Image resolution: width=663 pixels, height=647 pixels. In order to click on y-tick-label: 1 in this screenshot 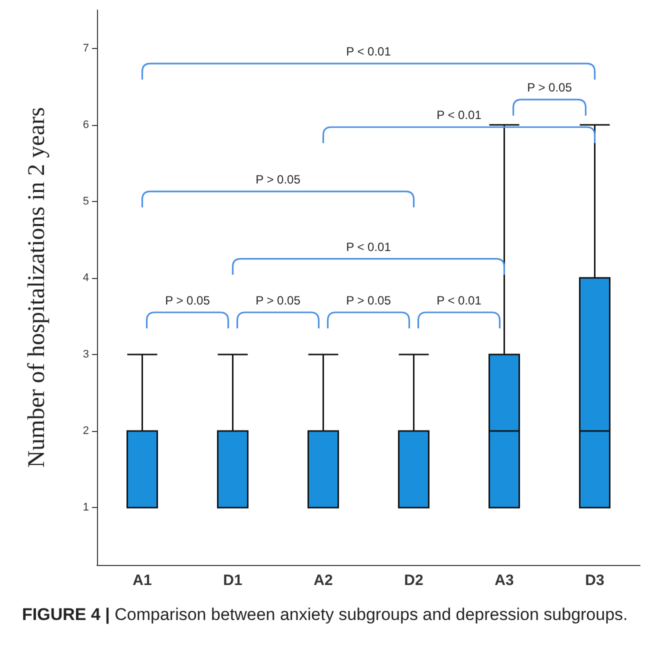, I will do `click(85, 508)`.